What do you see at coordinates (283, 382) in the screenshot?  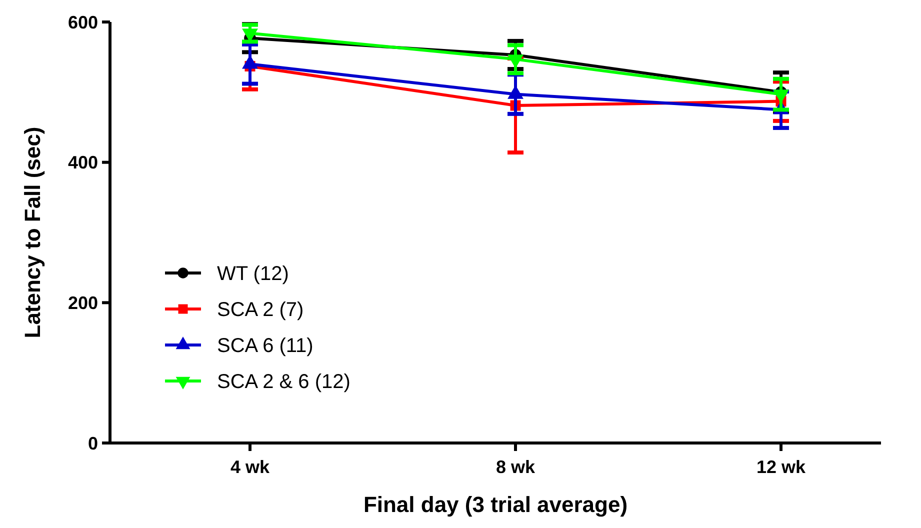 I see `legend-label: SCA 2 & 6 (12)` at bounding box center [283, 382].